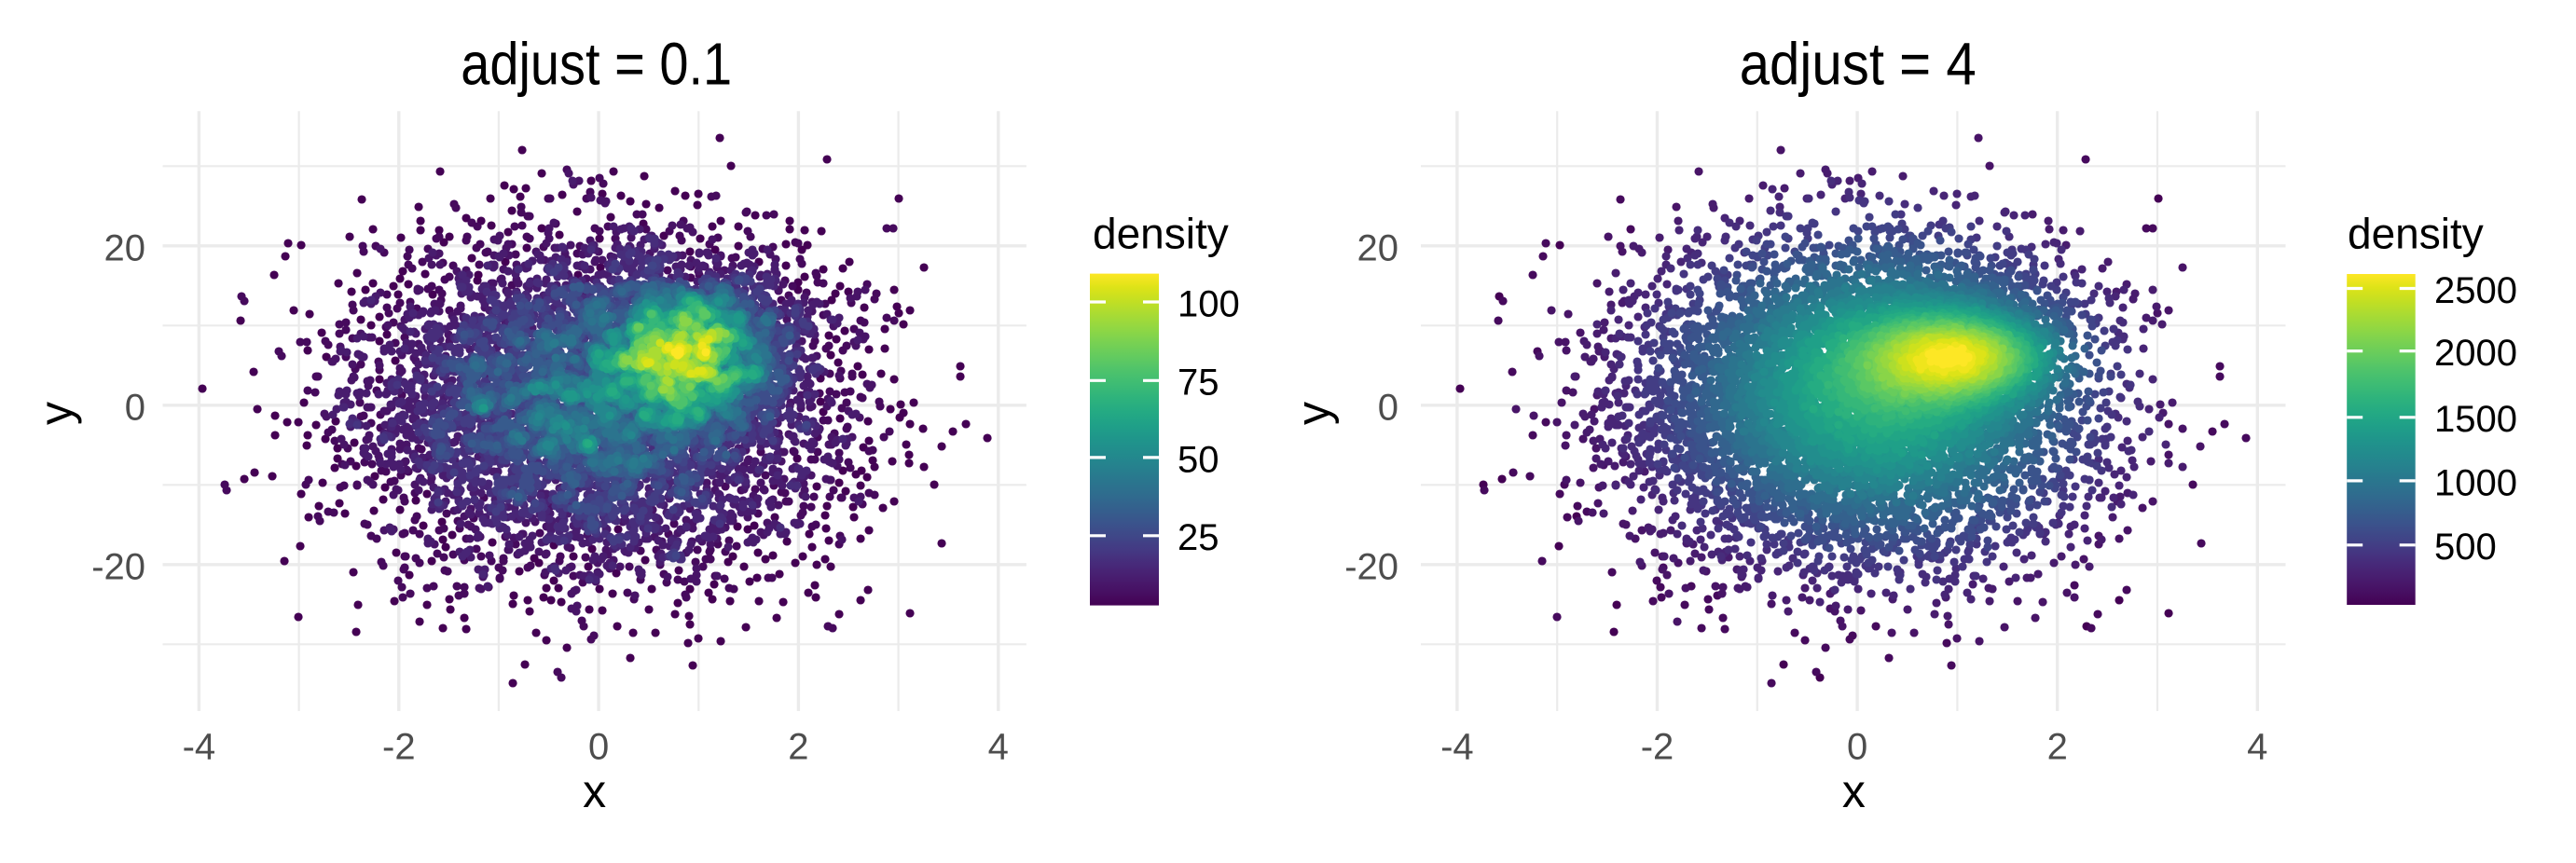 The image size is (2576, 863). What do you see at coordinates (2475, 482) in the screenshot?
I see `svg-text: 1000` at bounding box center [2475, 482].